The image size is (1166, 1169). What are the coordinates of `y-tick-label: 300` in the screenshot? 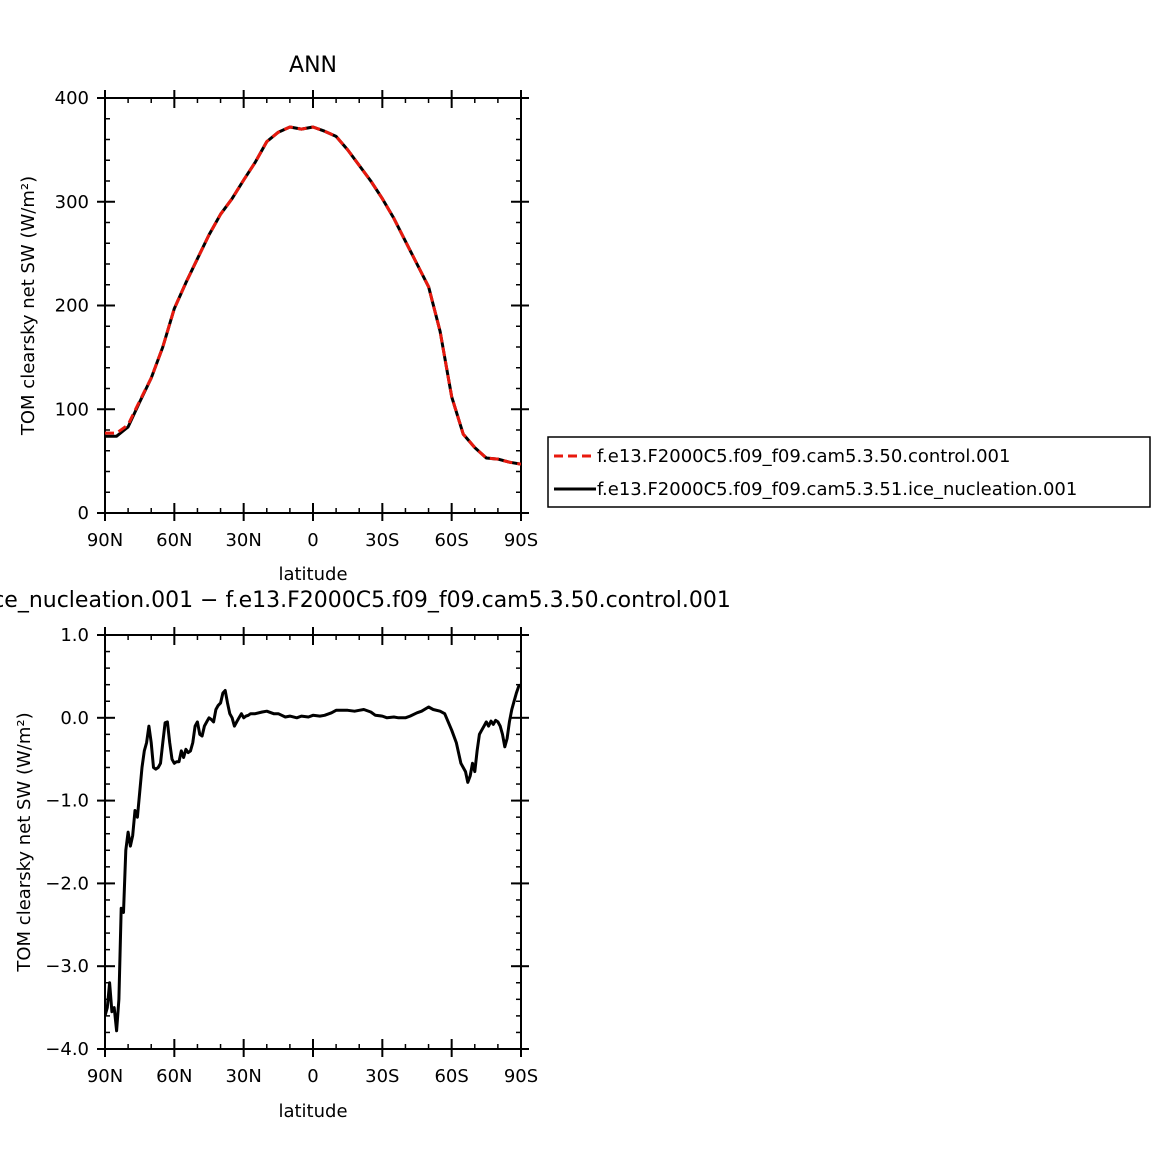 It's located at (72, 202).